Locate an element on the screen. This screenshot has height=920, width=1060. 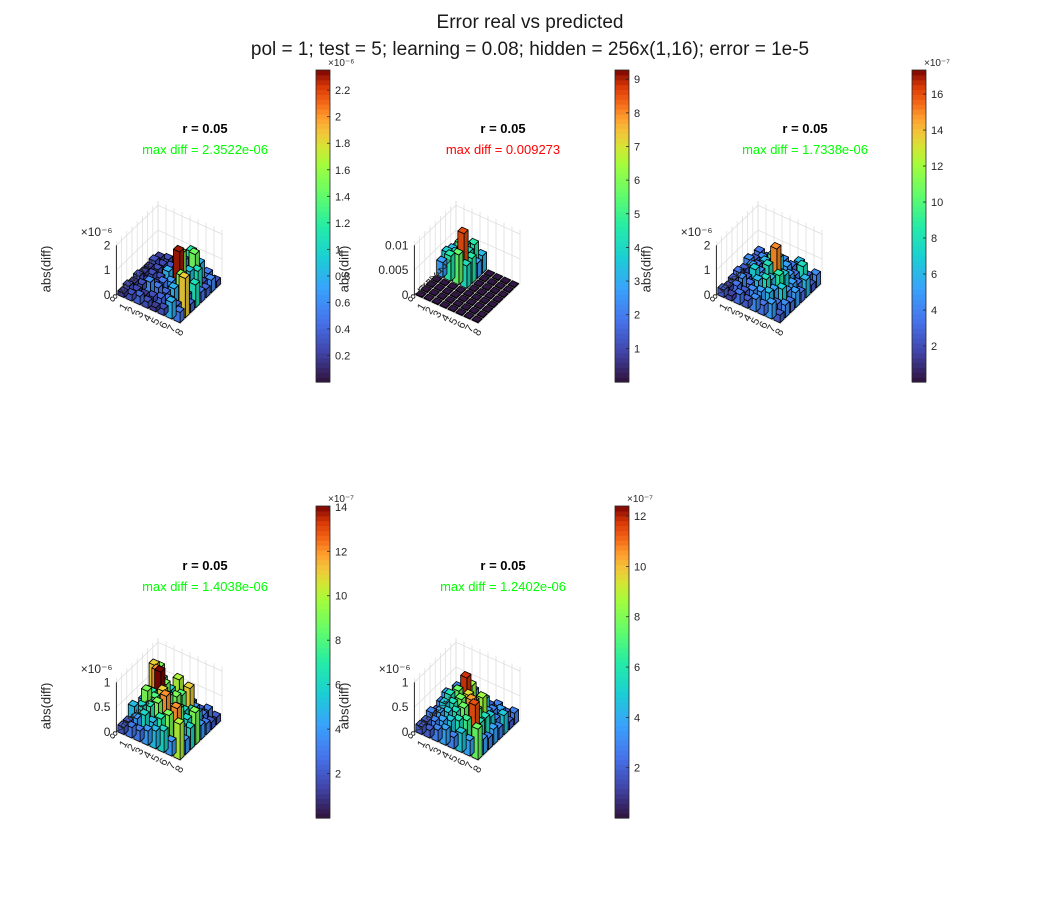
colorbar-tick-label: 10 is located at coordinates (341, 597).